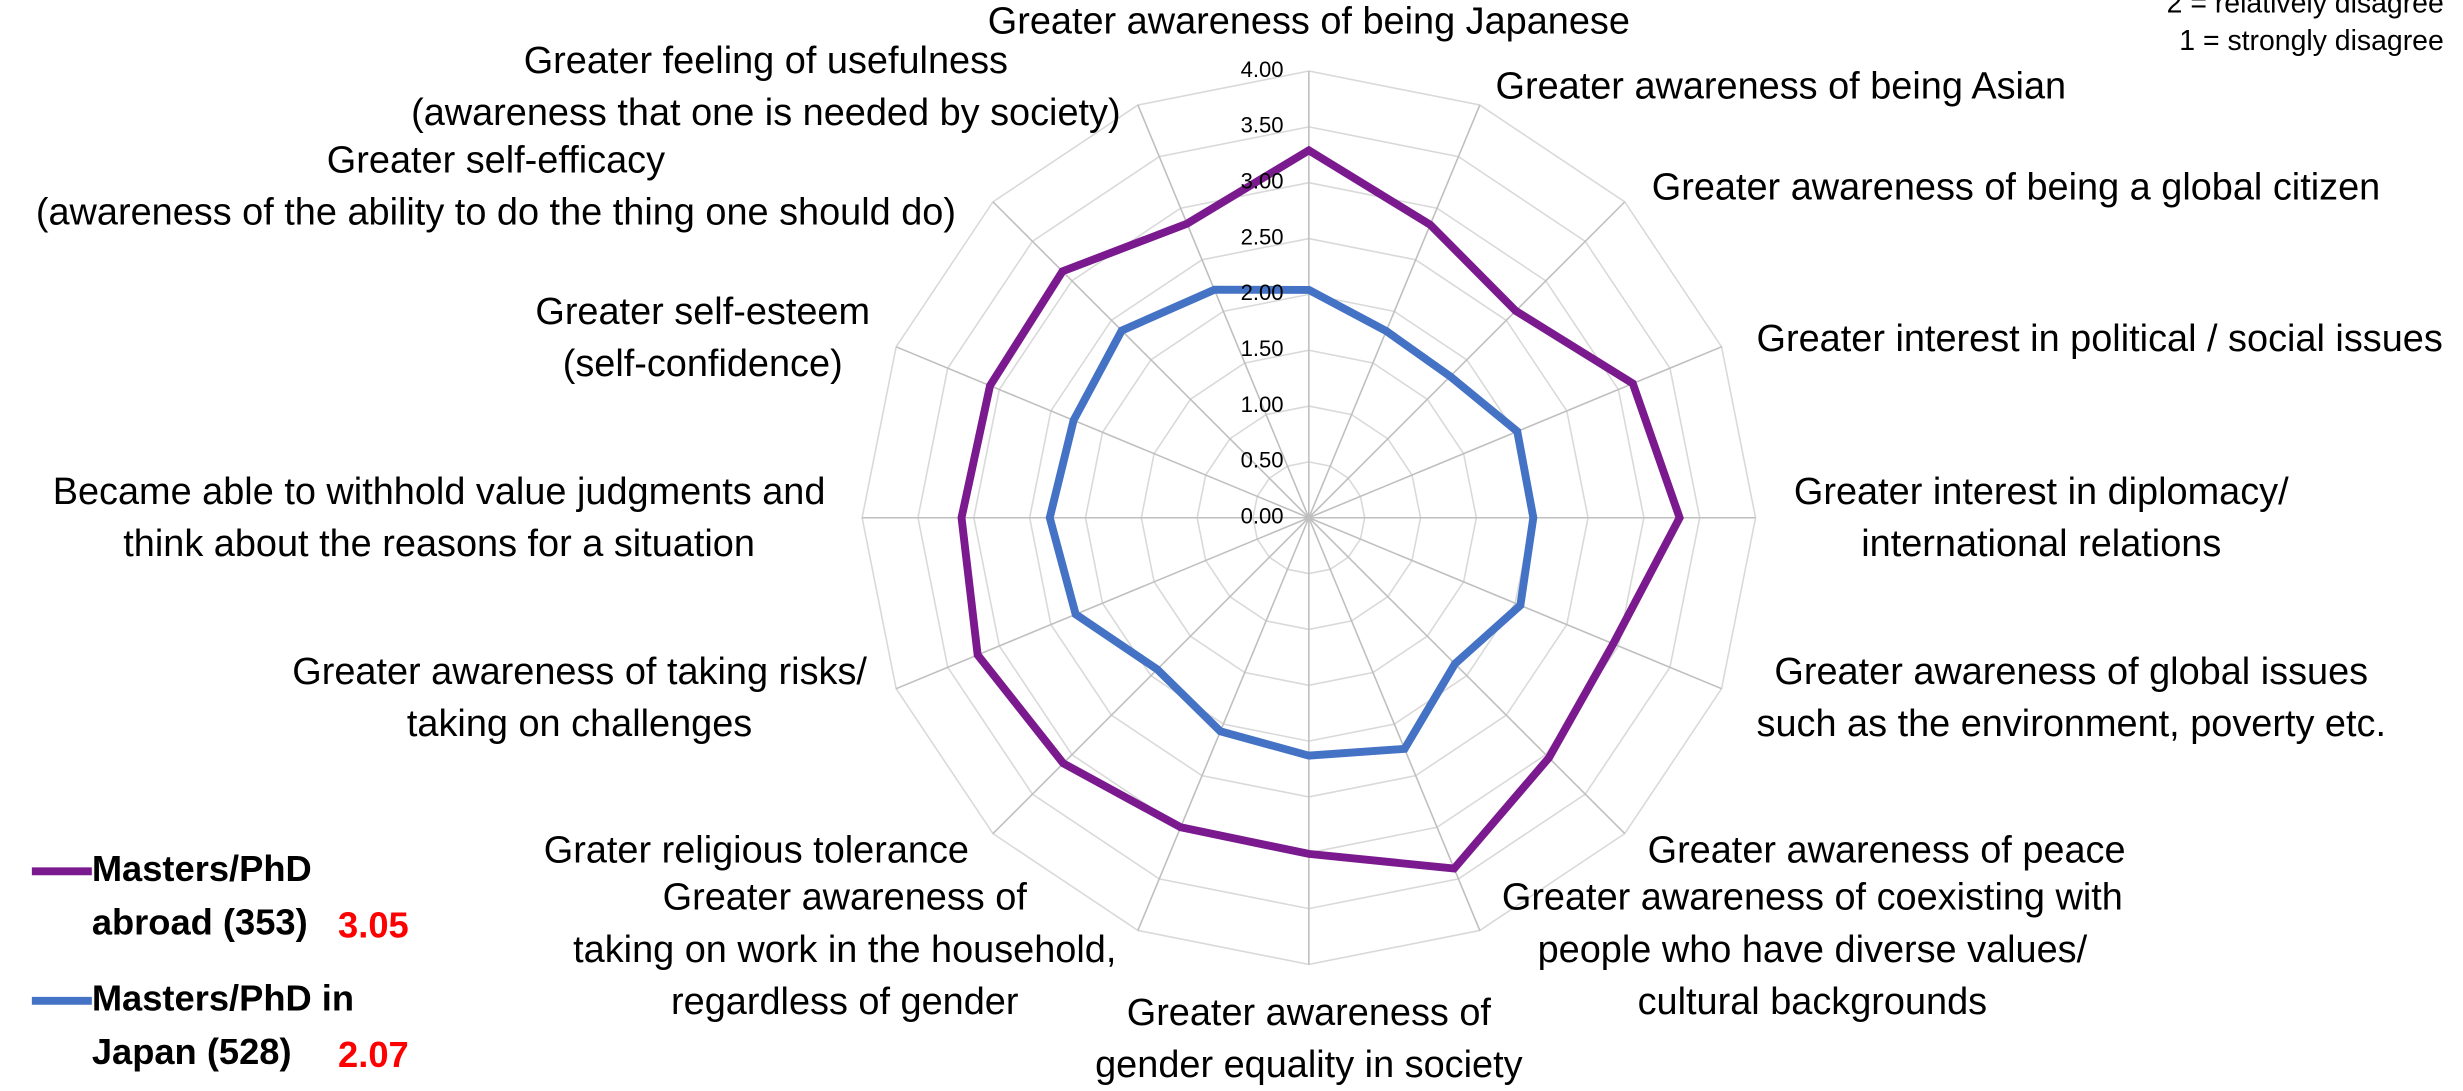  What do you see at coordinates (223, 997) in the screenshot?
I see `legend-label: Masters/PhD in` at bounding box center [223, 997].